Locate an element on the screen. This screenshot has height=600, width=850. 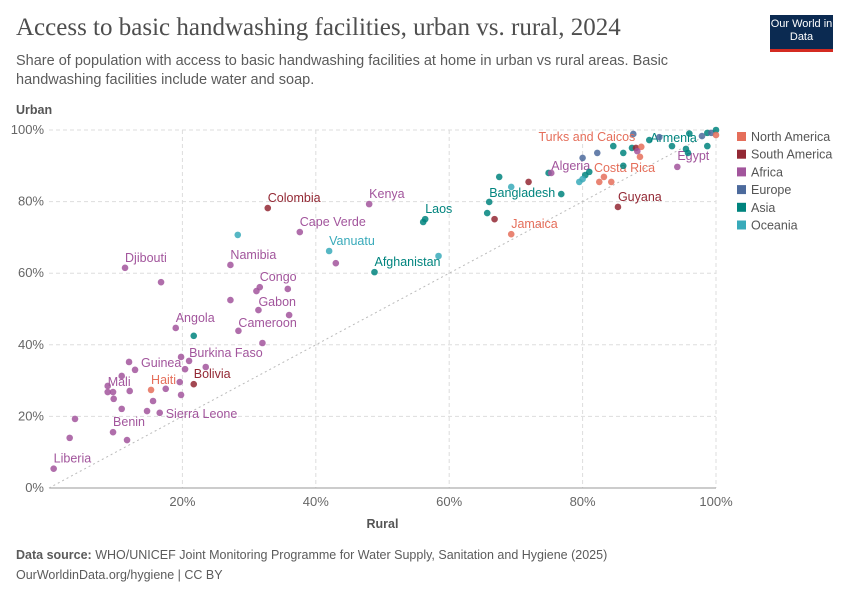
y-tick-label: 0% is located at coordinates (34, 487).